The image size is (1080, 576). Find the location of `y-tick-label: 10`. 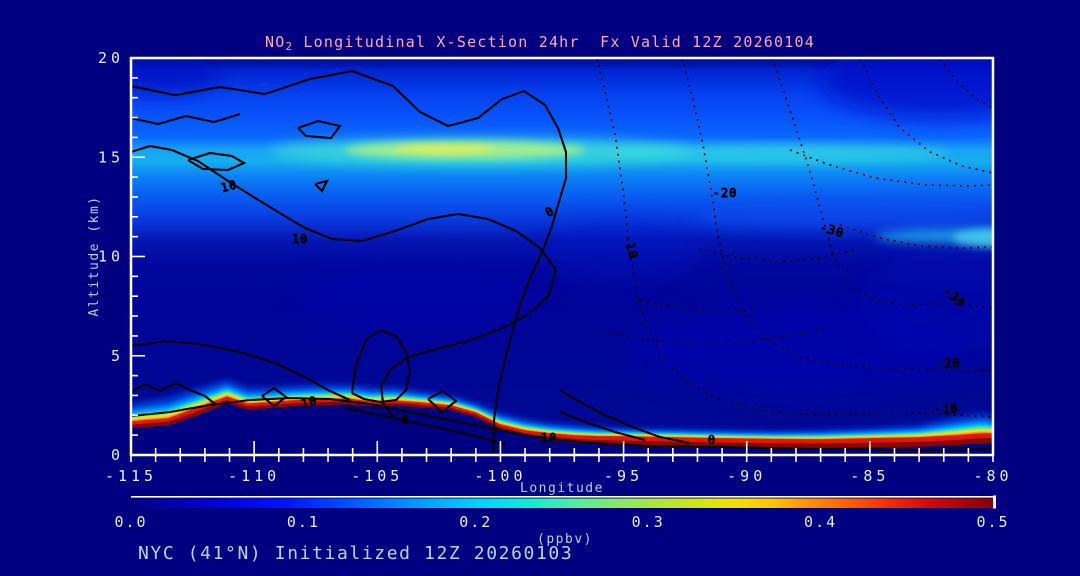

y-tick-label: 10 is located at coordinates (111, 257).